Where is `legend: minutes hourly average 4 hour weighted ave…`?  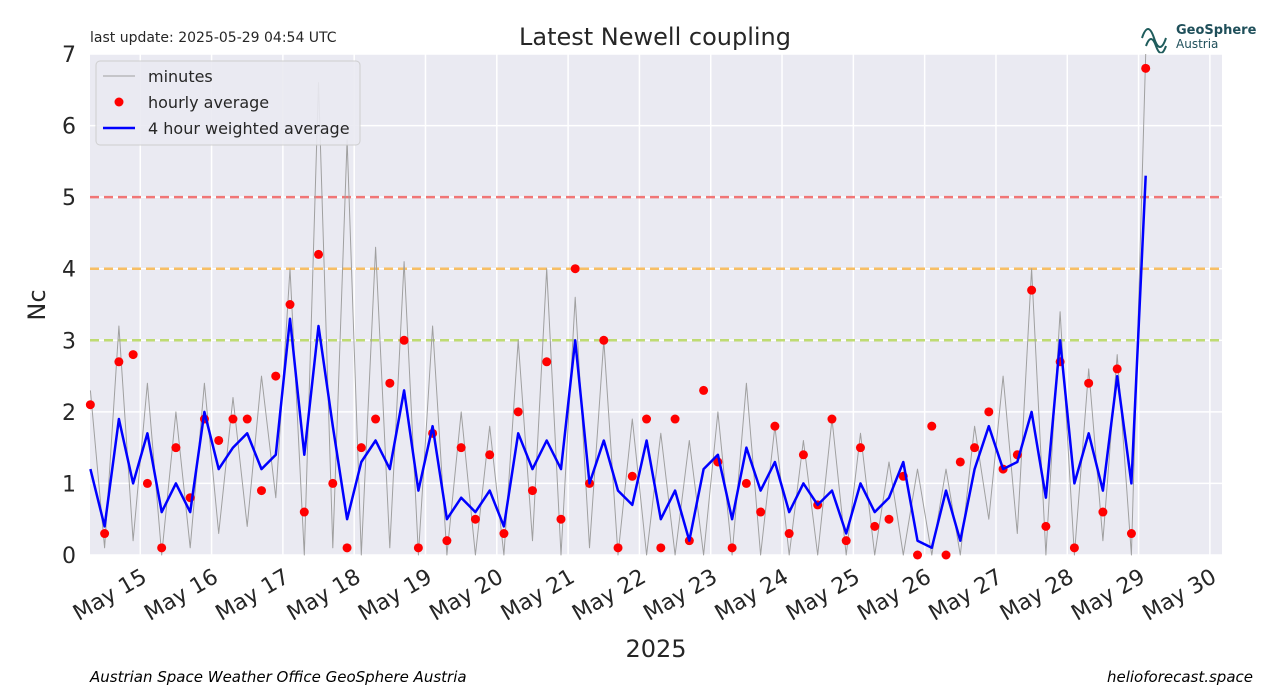
legend: minutes hourly average 4 hour weighted ave… is located at coordinates (228, 103).